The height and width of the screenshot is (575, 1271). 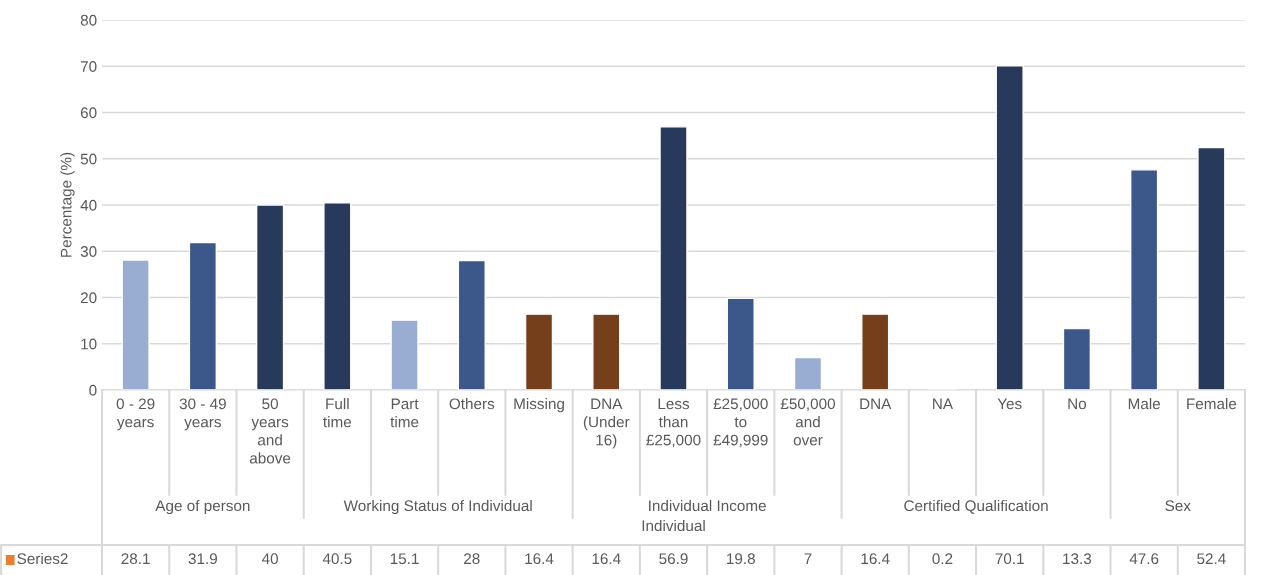 I want to click on x-tick-label: Yes, so click(x=1009, y=404).